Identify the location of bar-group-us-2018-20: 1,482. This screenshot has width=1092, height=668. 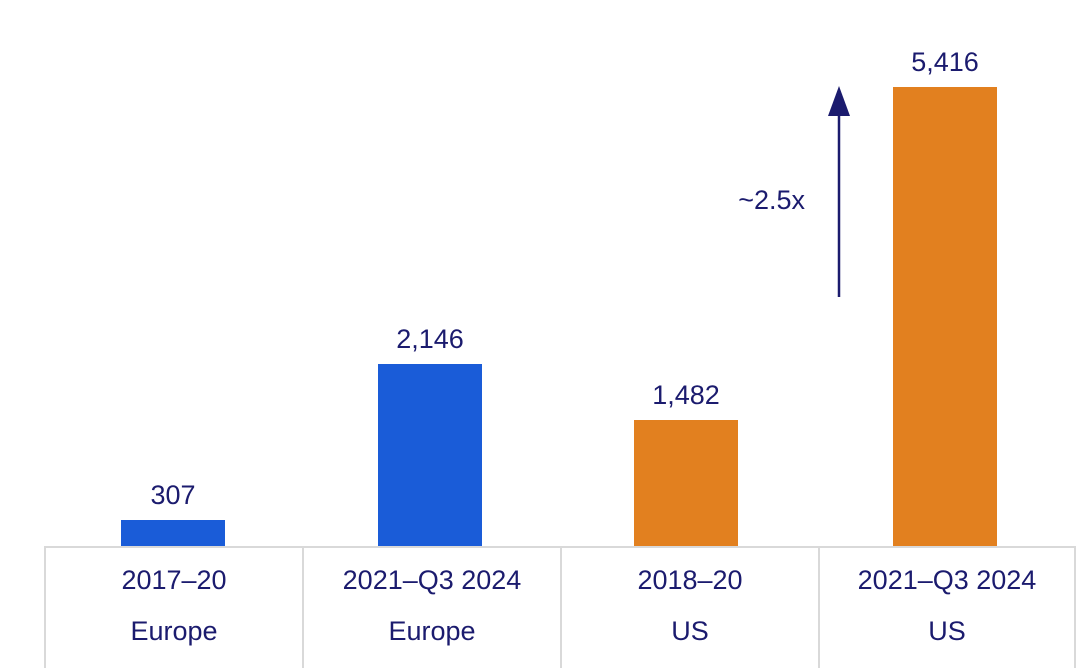
(686, 462).